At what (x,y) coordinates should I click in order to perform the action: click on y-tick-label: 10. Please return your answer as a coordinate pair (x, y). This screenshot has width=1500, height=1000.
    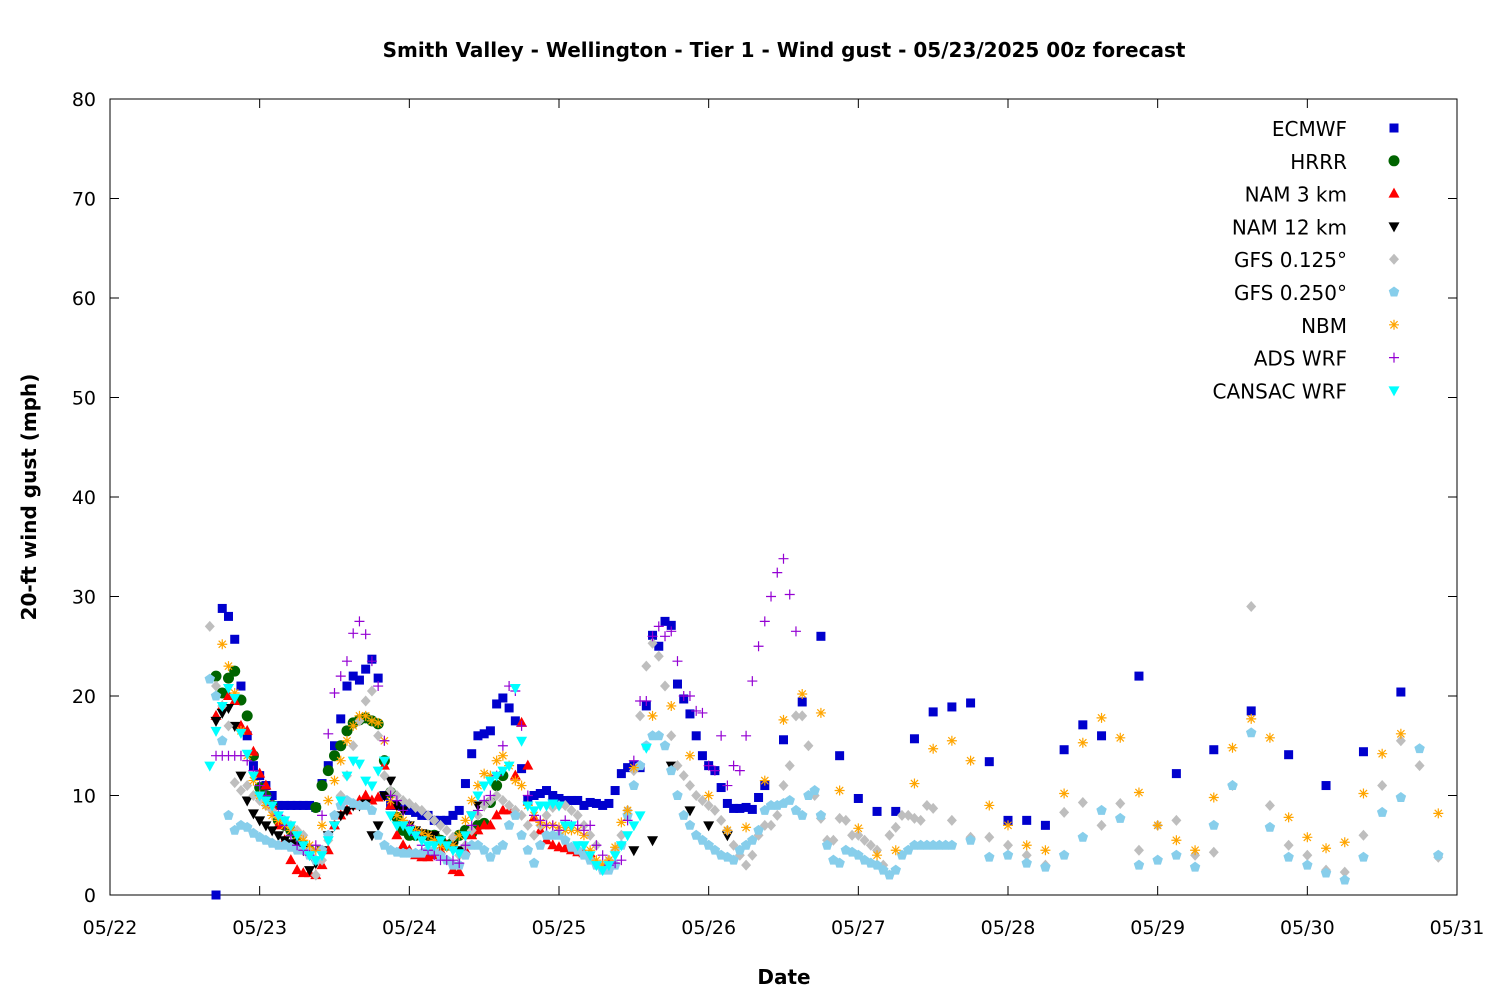
    Looking at the image, I should click on (84, 797).